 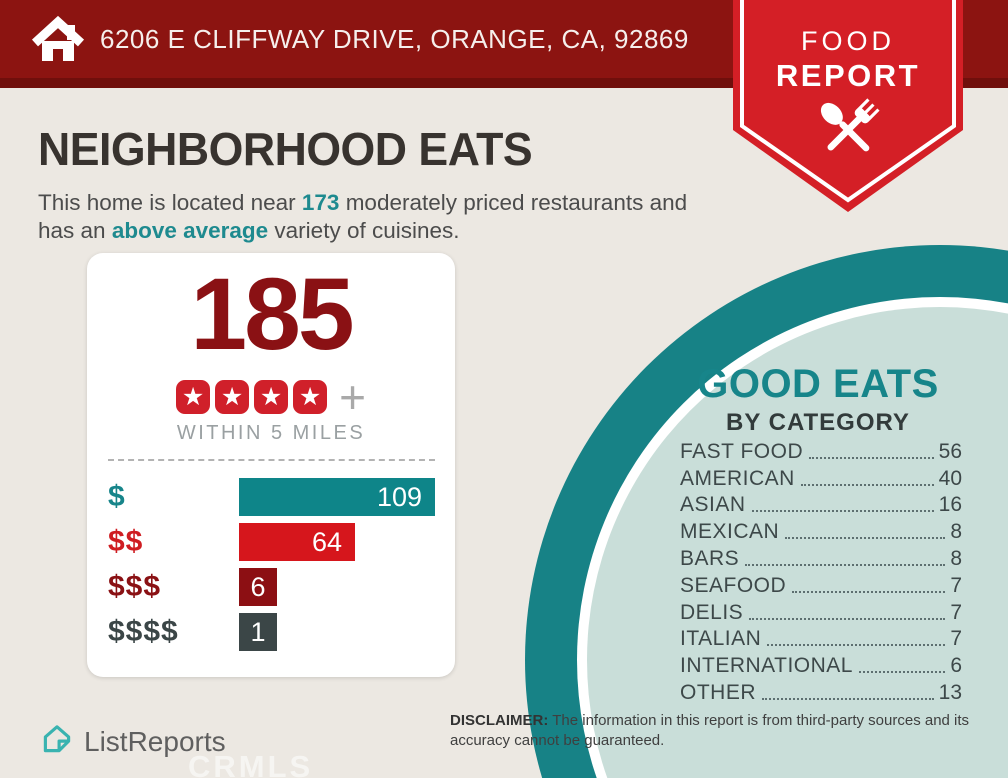 What do you see at coordinates (513, 202) in the screenshot?
I see `subtitle-text-2: moderately priced restaurants and` at bounding box center [513, 202].